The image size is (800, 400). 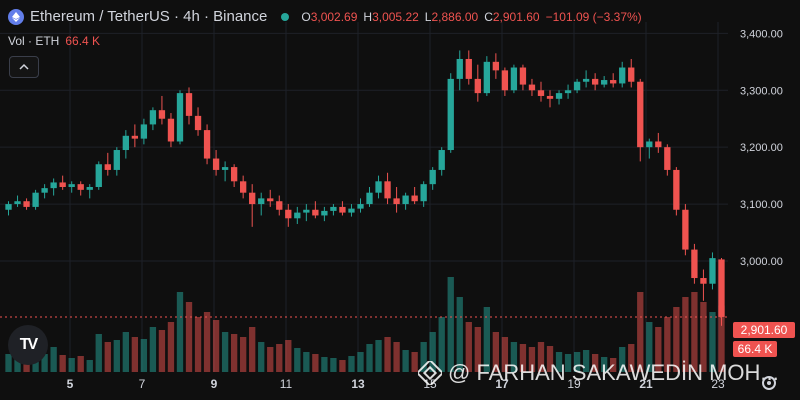 I want to click on x-tick-label: 23, so click(x=718, y=384).